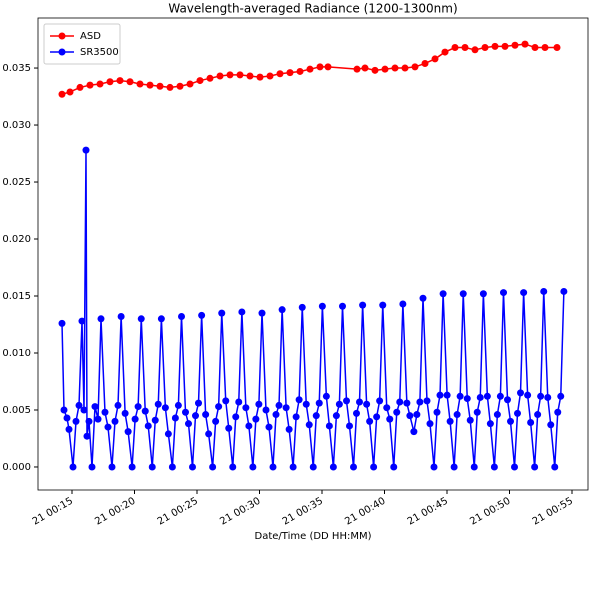  Describe the element at coordinates (99, 52) in the screenshot. I see `legend-label: SR3500` at that location.